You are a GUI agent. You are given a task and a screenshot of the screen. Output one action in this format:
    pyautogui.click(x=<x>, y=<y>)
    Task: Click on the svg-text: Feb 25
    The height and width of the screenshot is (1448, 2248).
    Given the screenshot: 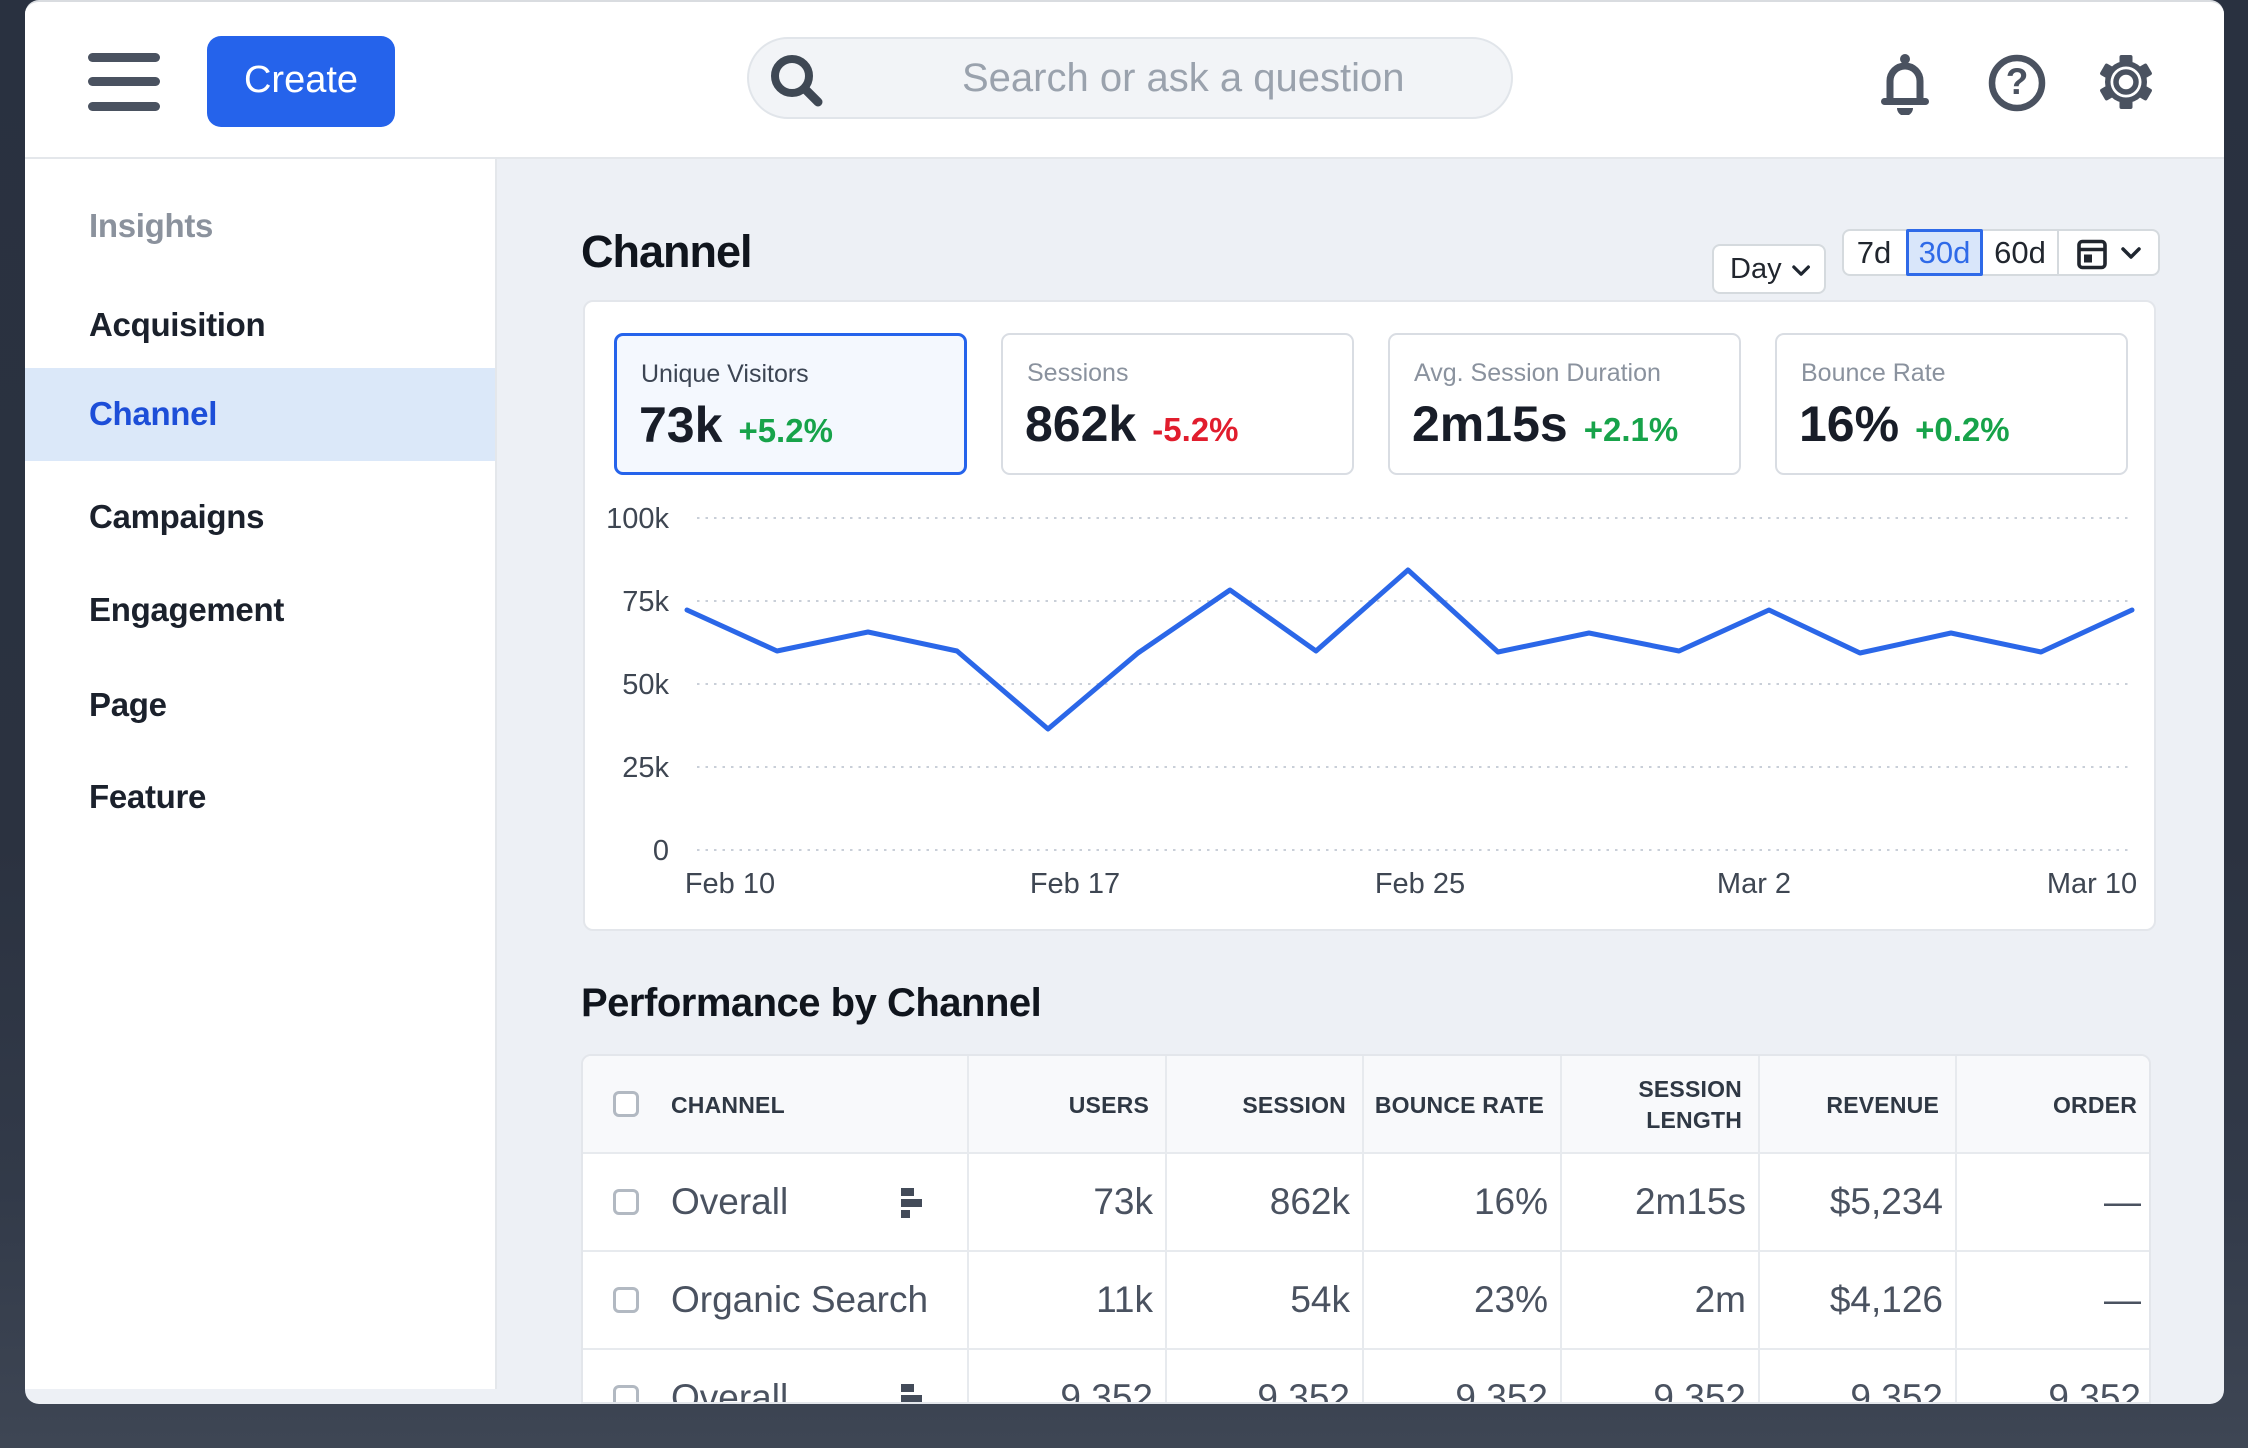 What is the action you would take?
    pyautogui.click(x=1420, y=884)
    